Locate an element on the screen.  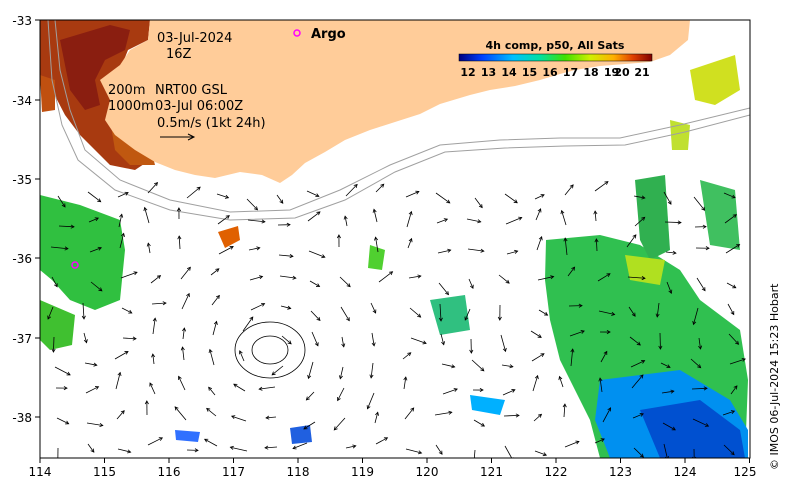
x-tick: 124 is located at coordinates (685, 472).